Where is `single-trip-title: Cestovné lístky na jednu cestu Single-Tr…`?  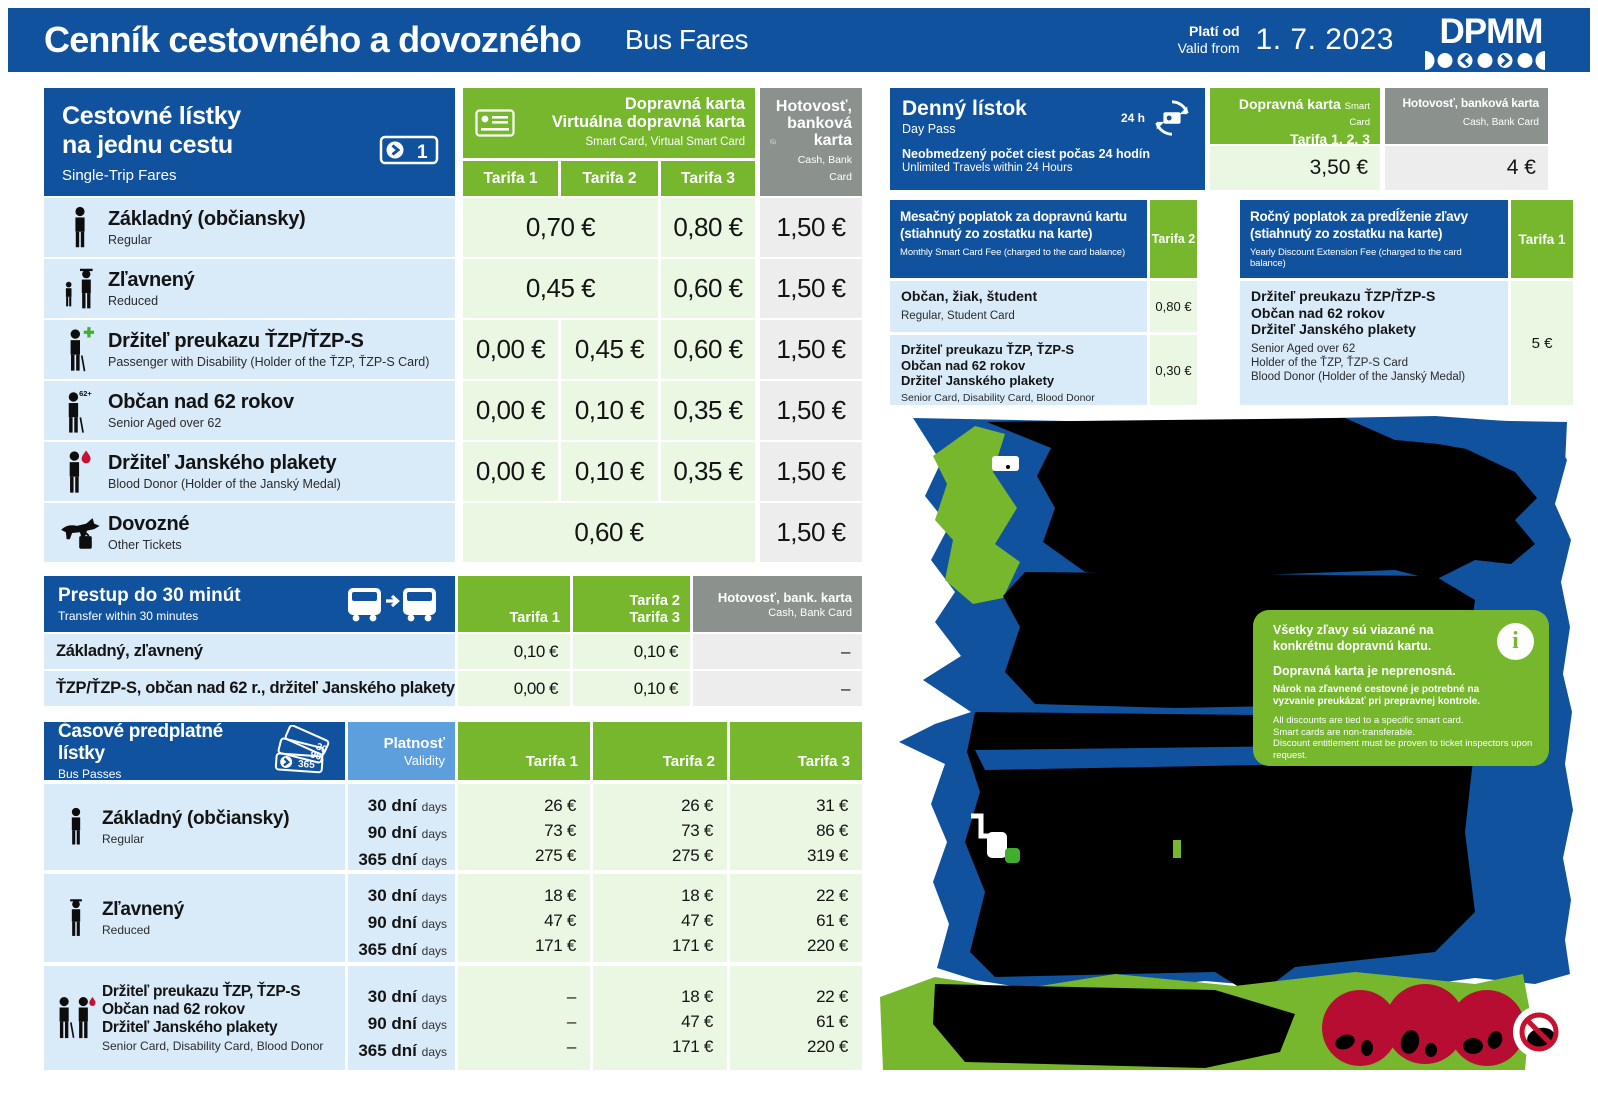
single-trip-title: Cestovné lístky na jednu cestu Single-Tr… is located at coordinates (249, 142).